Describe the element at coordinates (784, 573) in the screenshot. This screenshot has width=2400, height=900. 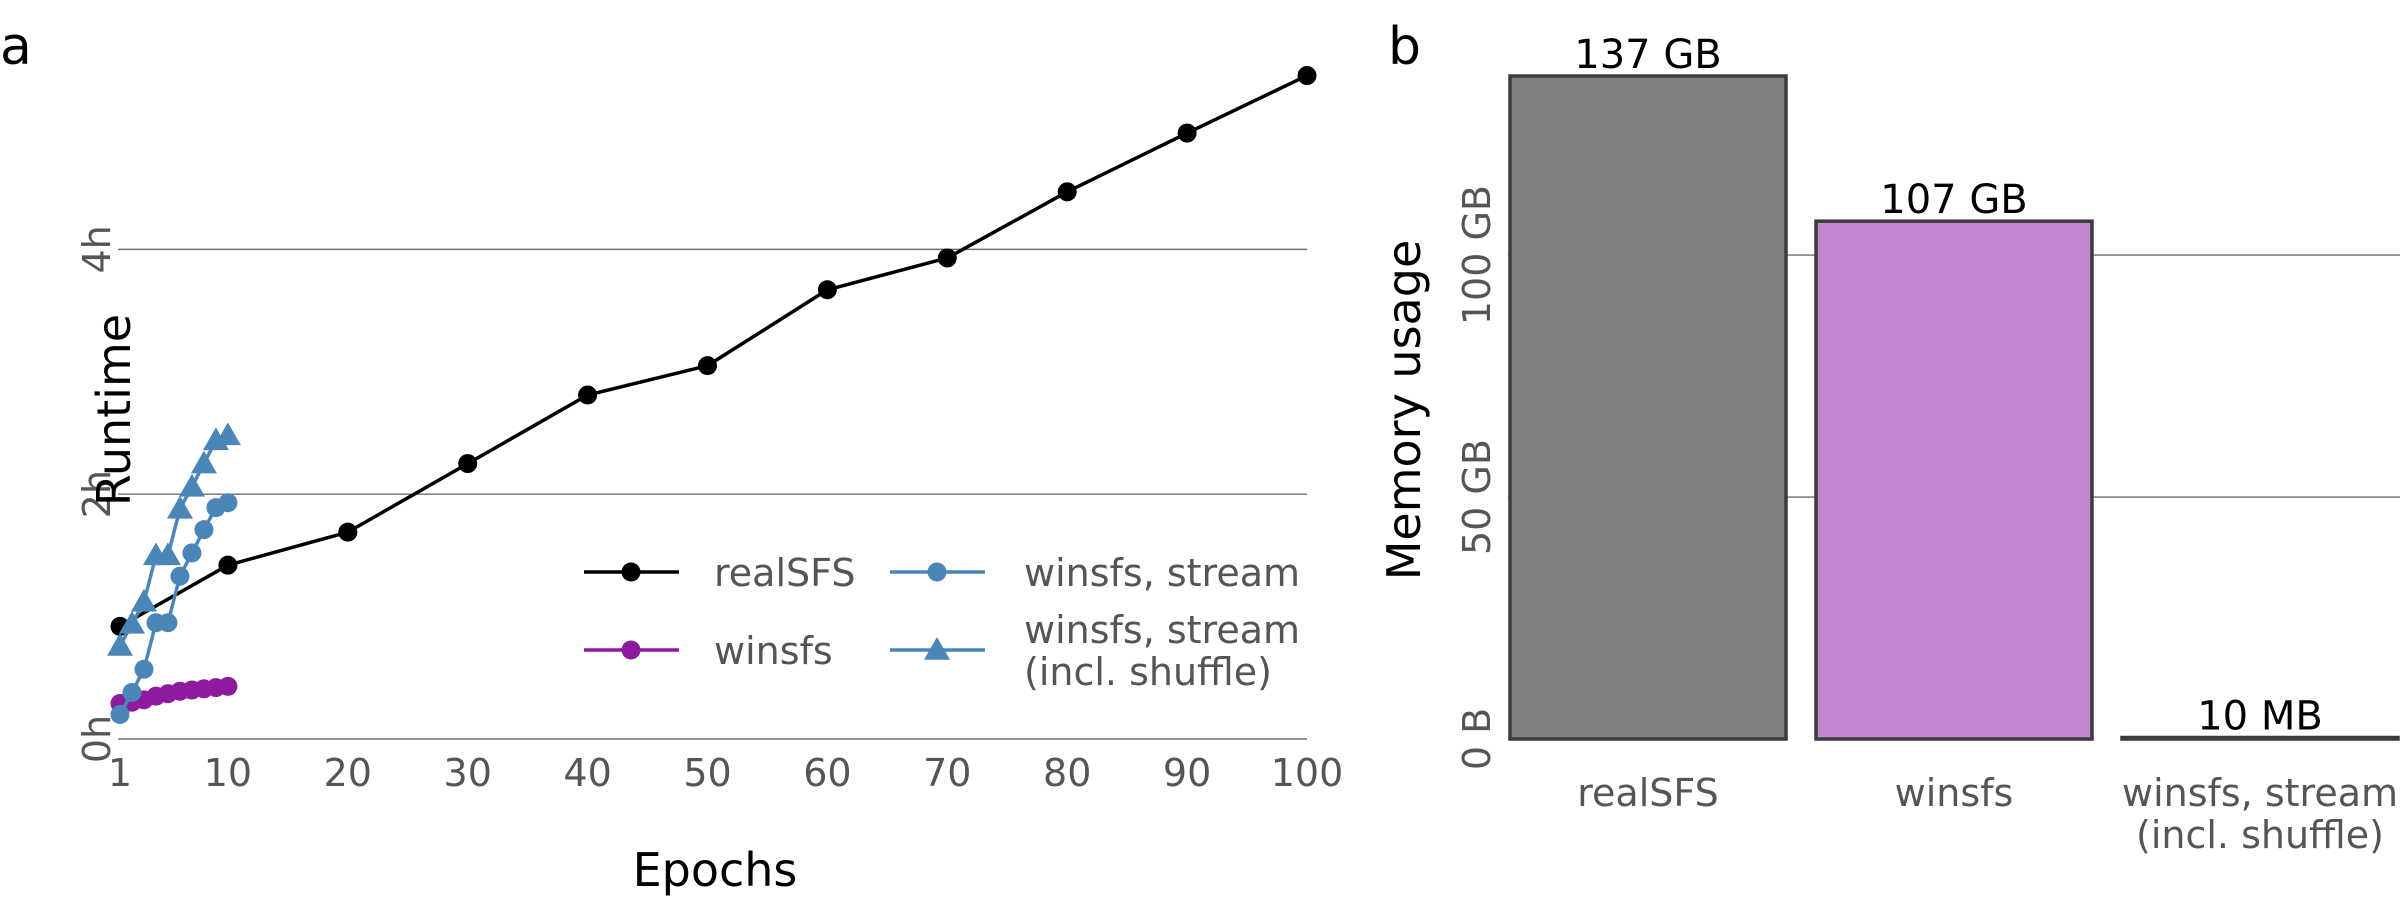
I see `legend-label: realSFS` at that location.